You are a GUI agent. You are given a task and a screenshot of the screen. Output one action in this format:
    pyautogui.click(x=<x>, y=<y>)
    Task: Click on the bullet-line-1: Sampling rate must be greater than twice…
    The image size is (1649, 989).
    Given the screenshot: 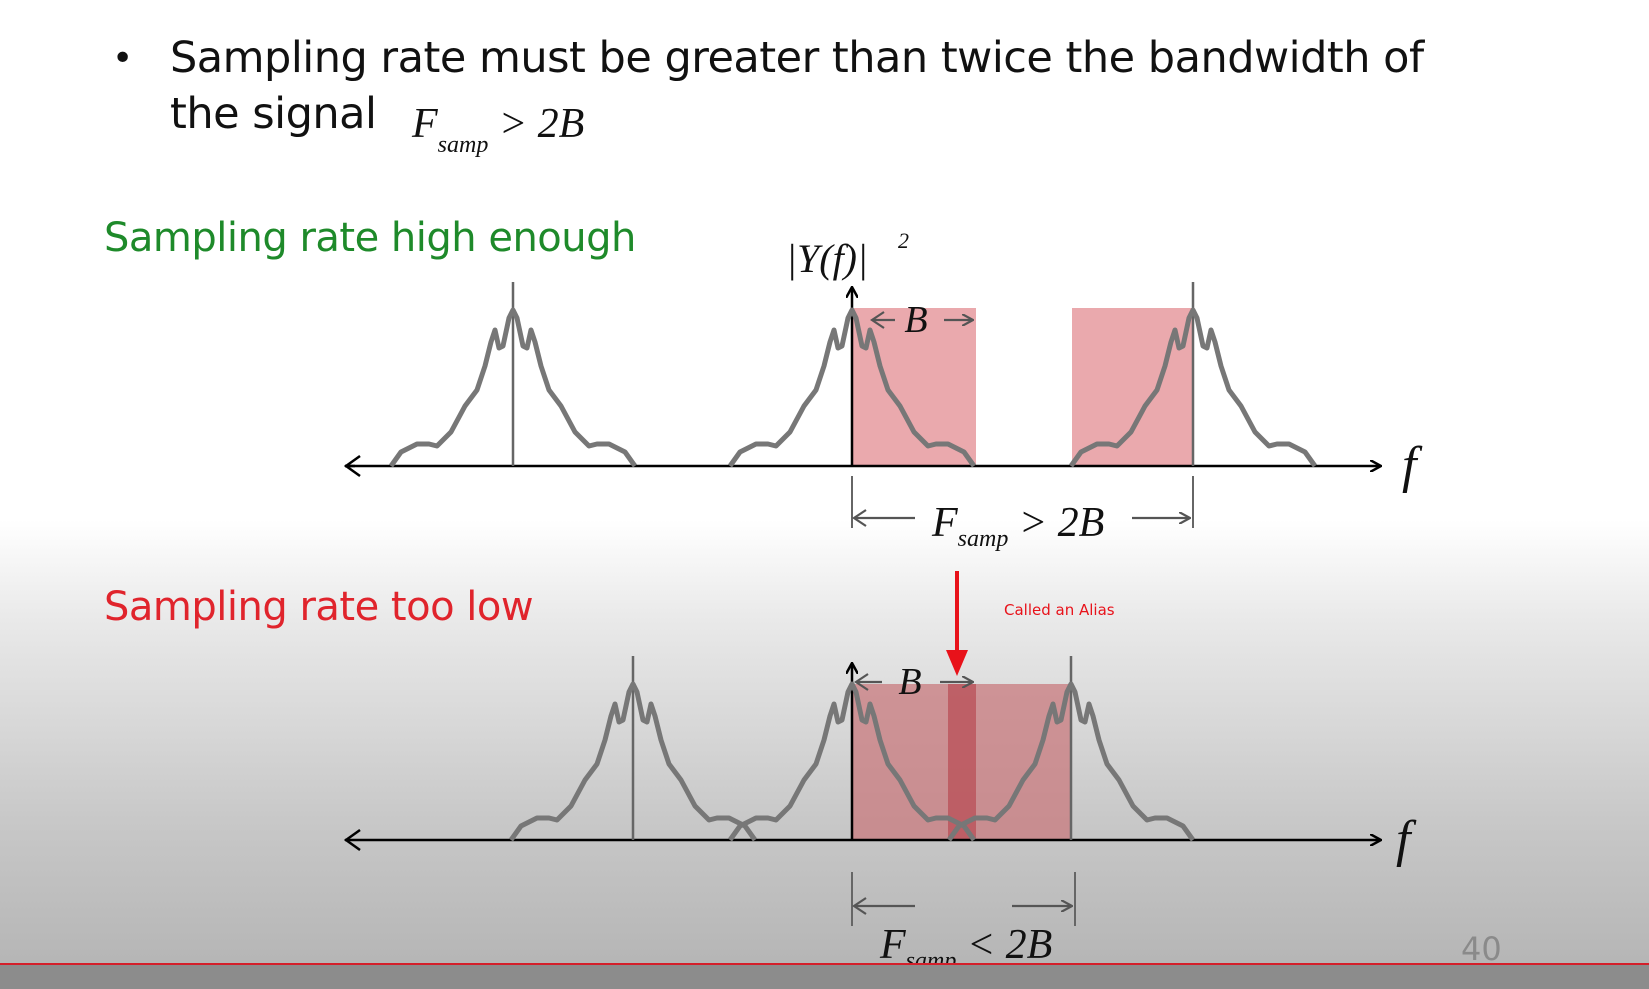 What is the action you would take?
    pyautogui.click(x=797, y=58)
    